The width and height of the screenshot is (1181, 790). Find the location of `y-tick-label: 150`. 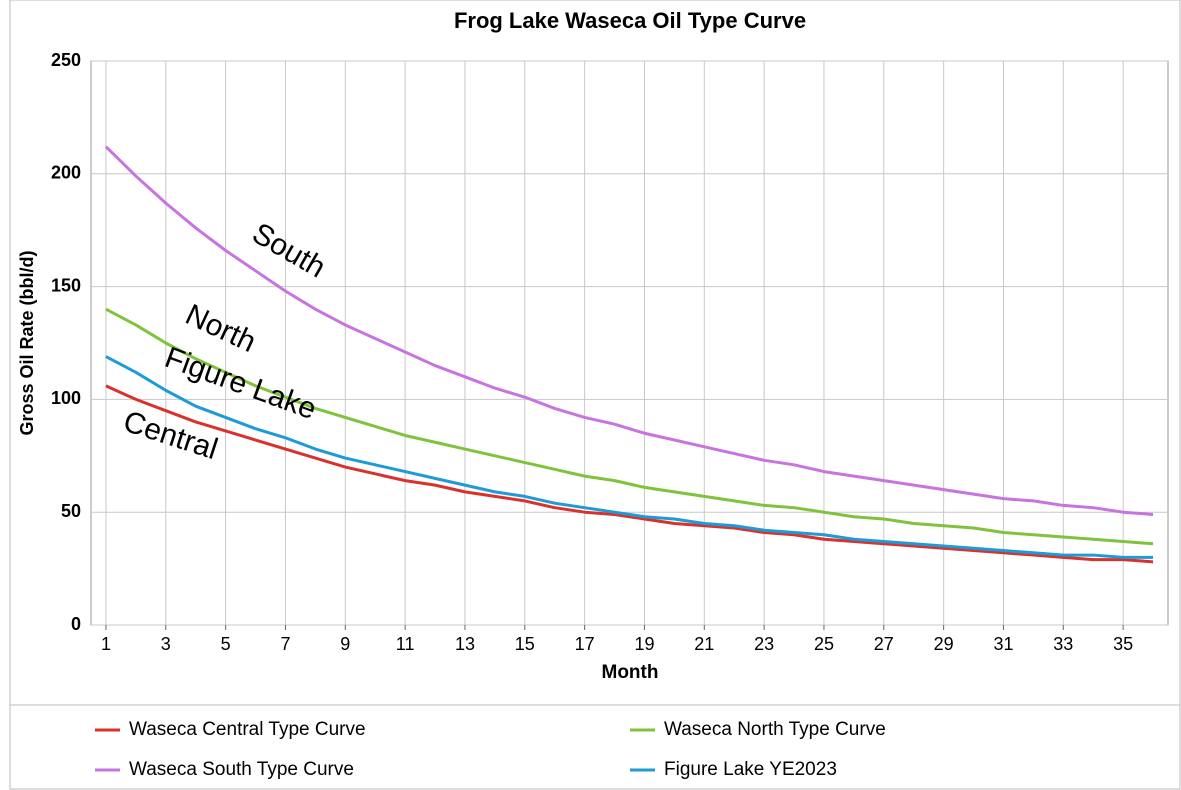

y-tick-label: 150 is located at coordinates (66, 285).